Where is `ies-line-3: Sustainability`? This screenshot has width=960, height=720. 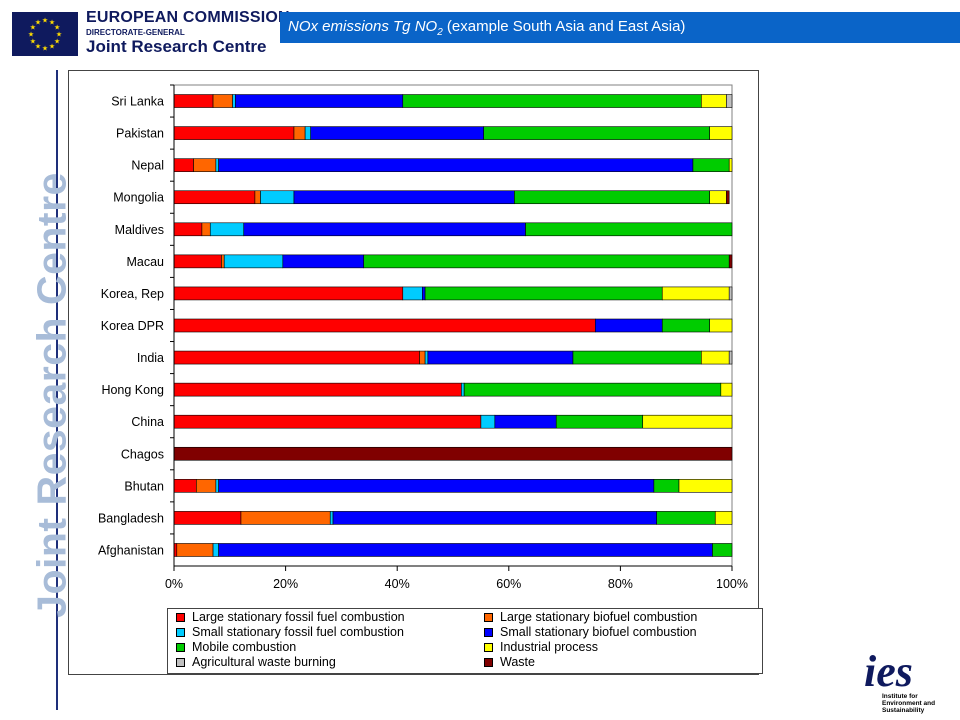
ies-line-3: Sustainability is located at coordinates (903, 710).